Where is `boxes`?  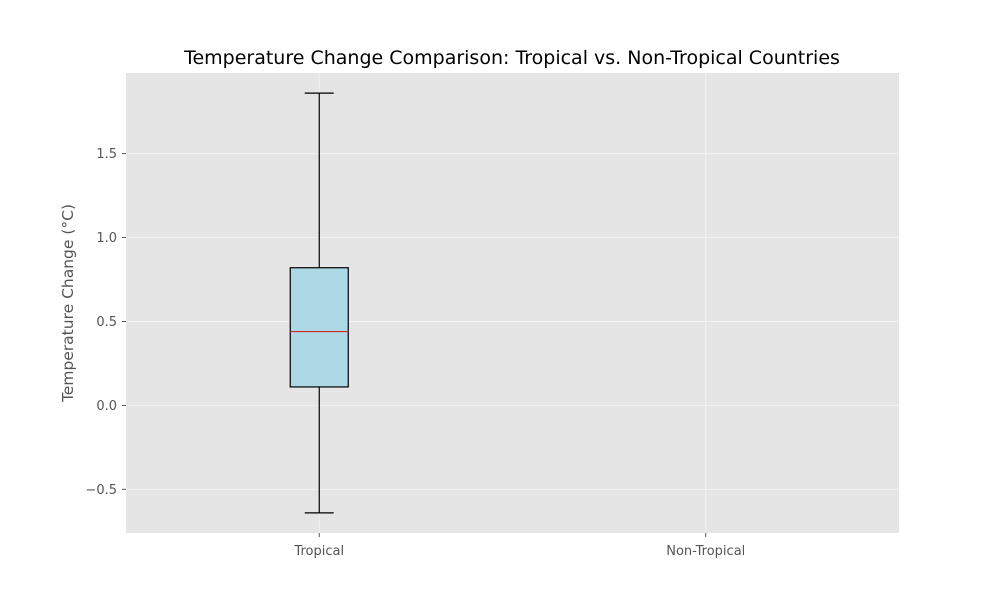 boxes is located at coordinates (319, 303).